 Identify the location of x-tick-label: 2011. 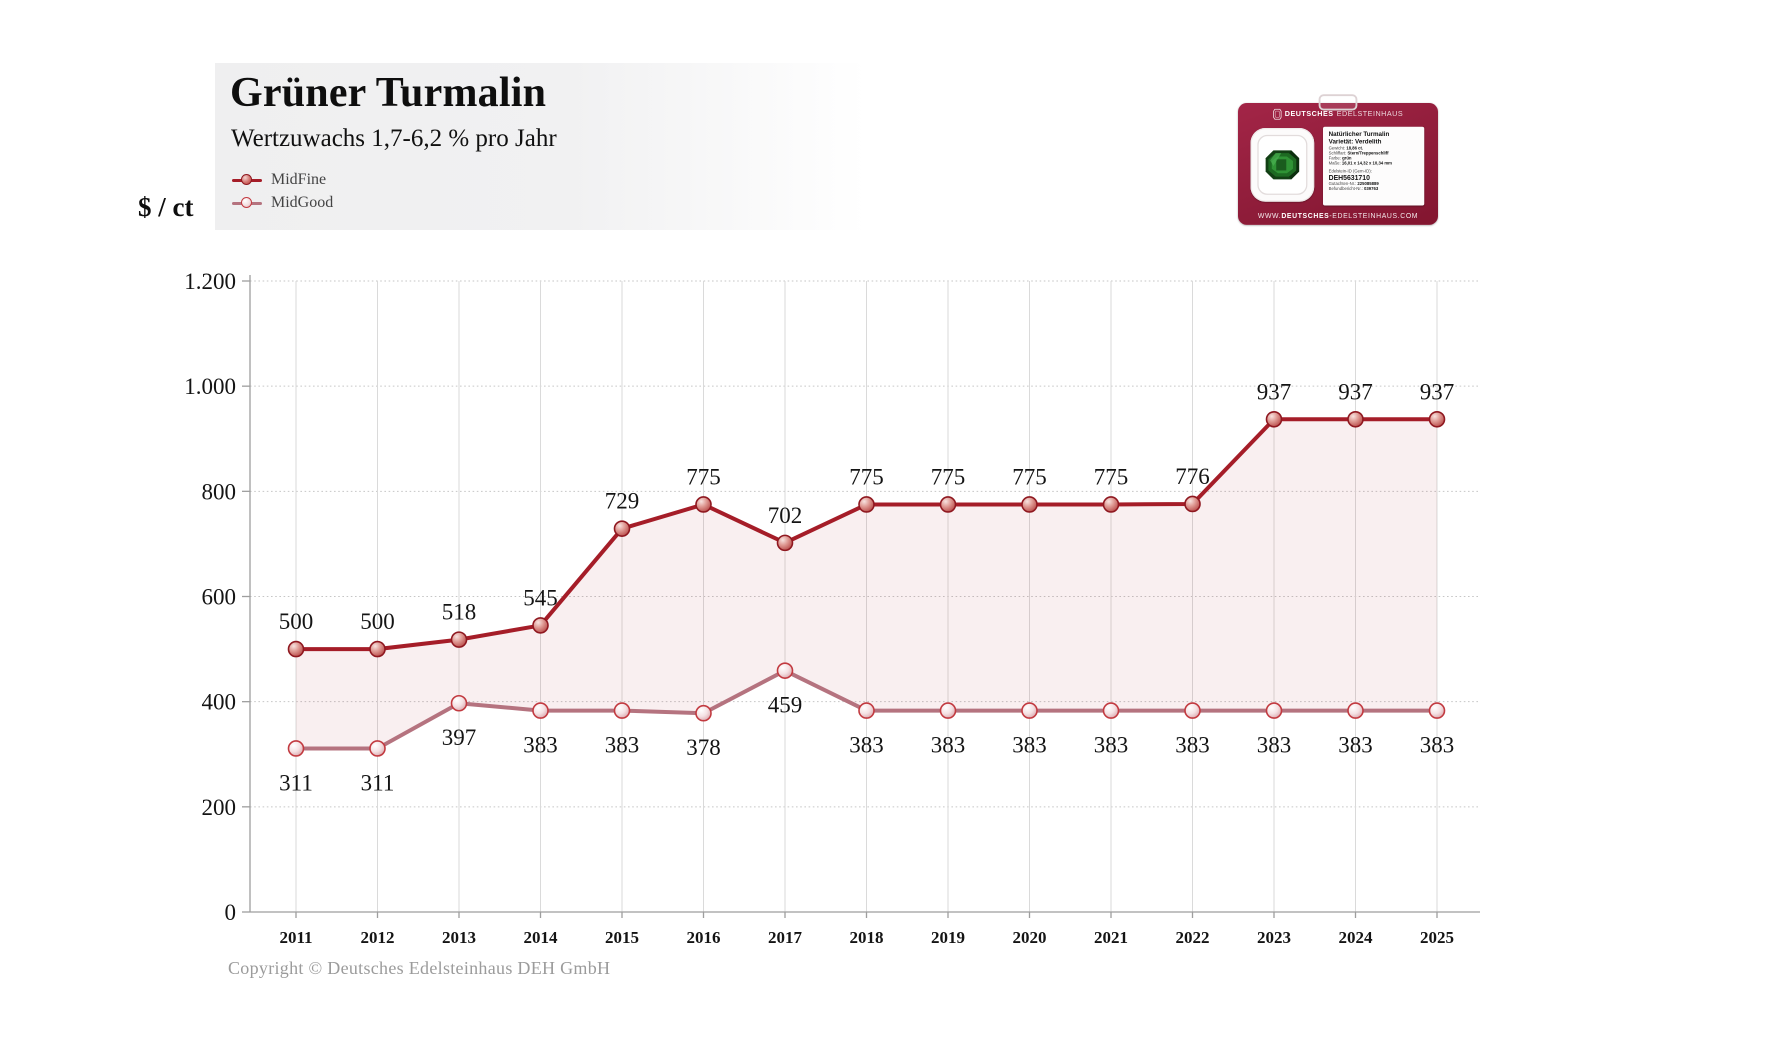
(295, 937).